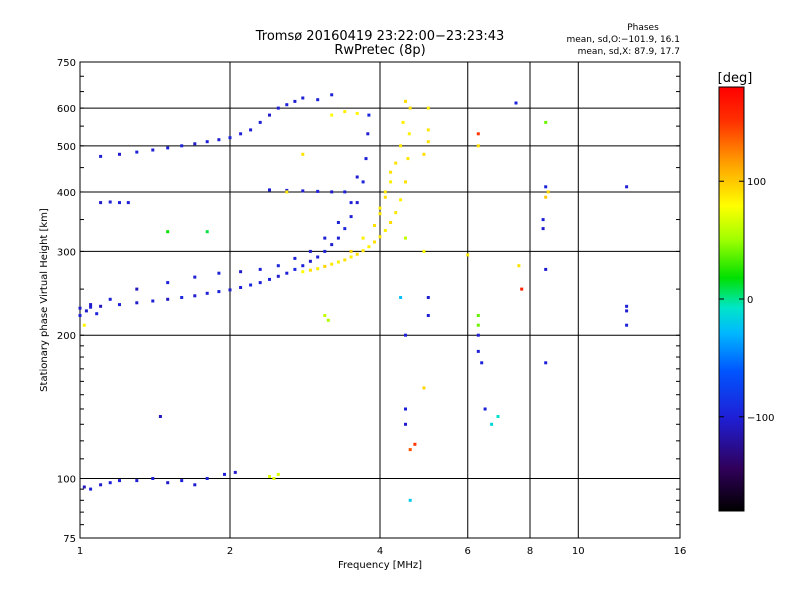 The image size is (800, 600). I want to click on colorbar-ticks: 100 0 −100, so click(746, 300).